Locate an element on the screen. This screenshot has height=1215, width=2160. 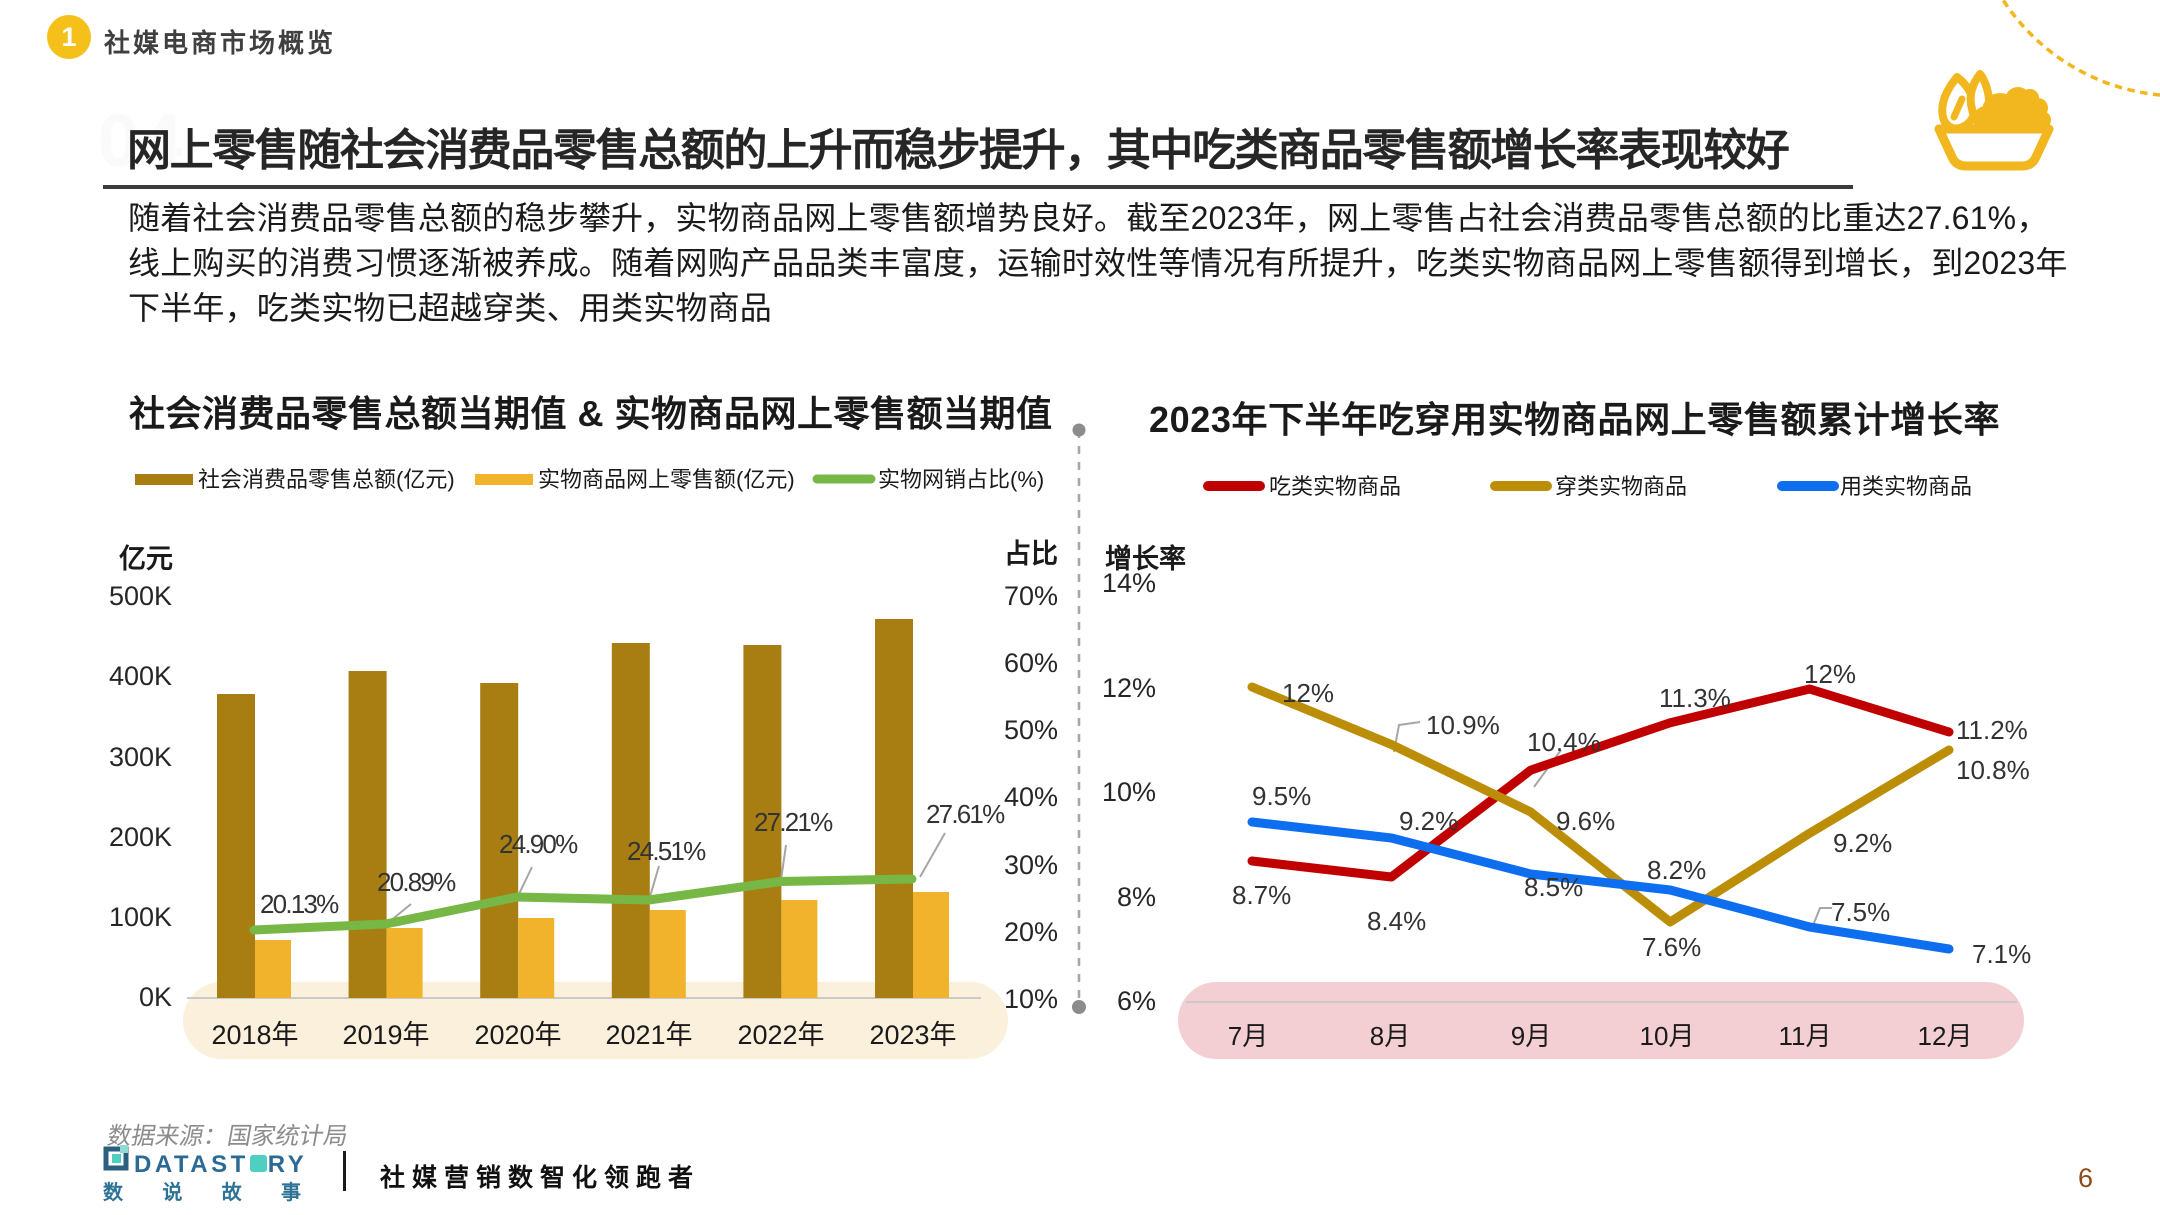
svg-text: 10.8% is located at coordinates (1993, 770).